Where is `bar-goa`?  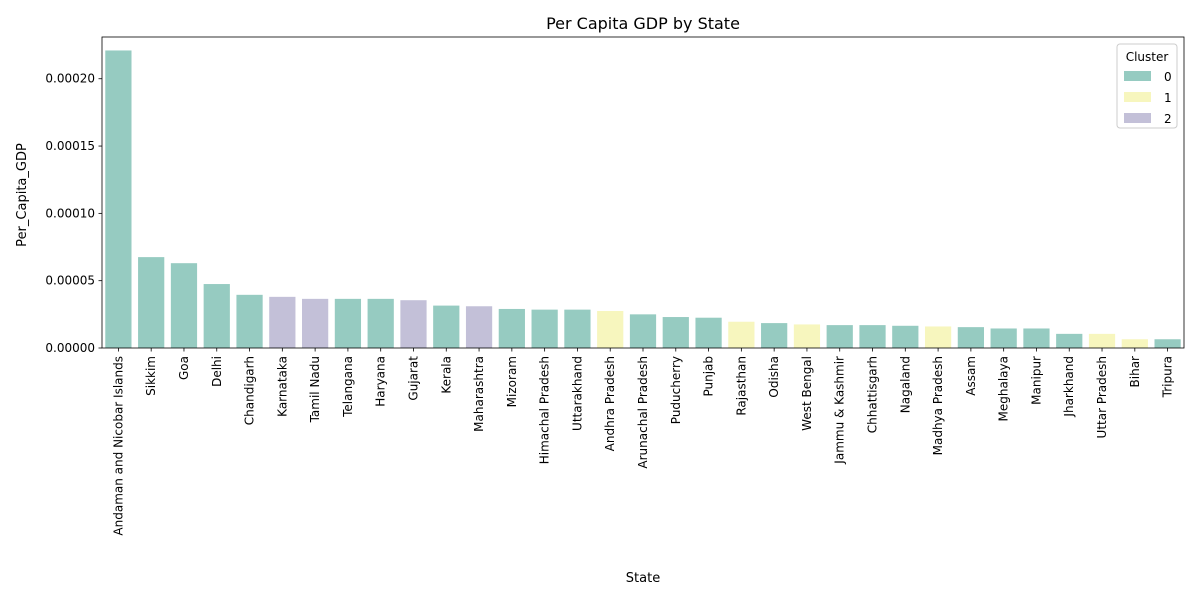 bar-goa is located at coordinates (184, 305).